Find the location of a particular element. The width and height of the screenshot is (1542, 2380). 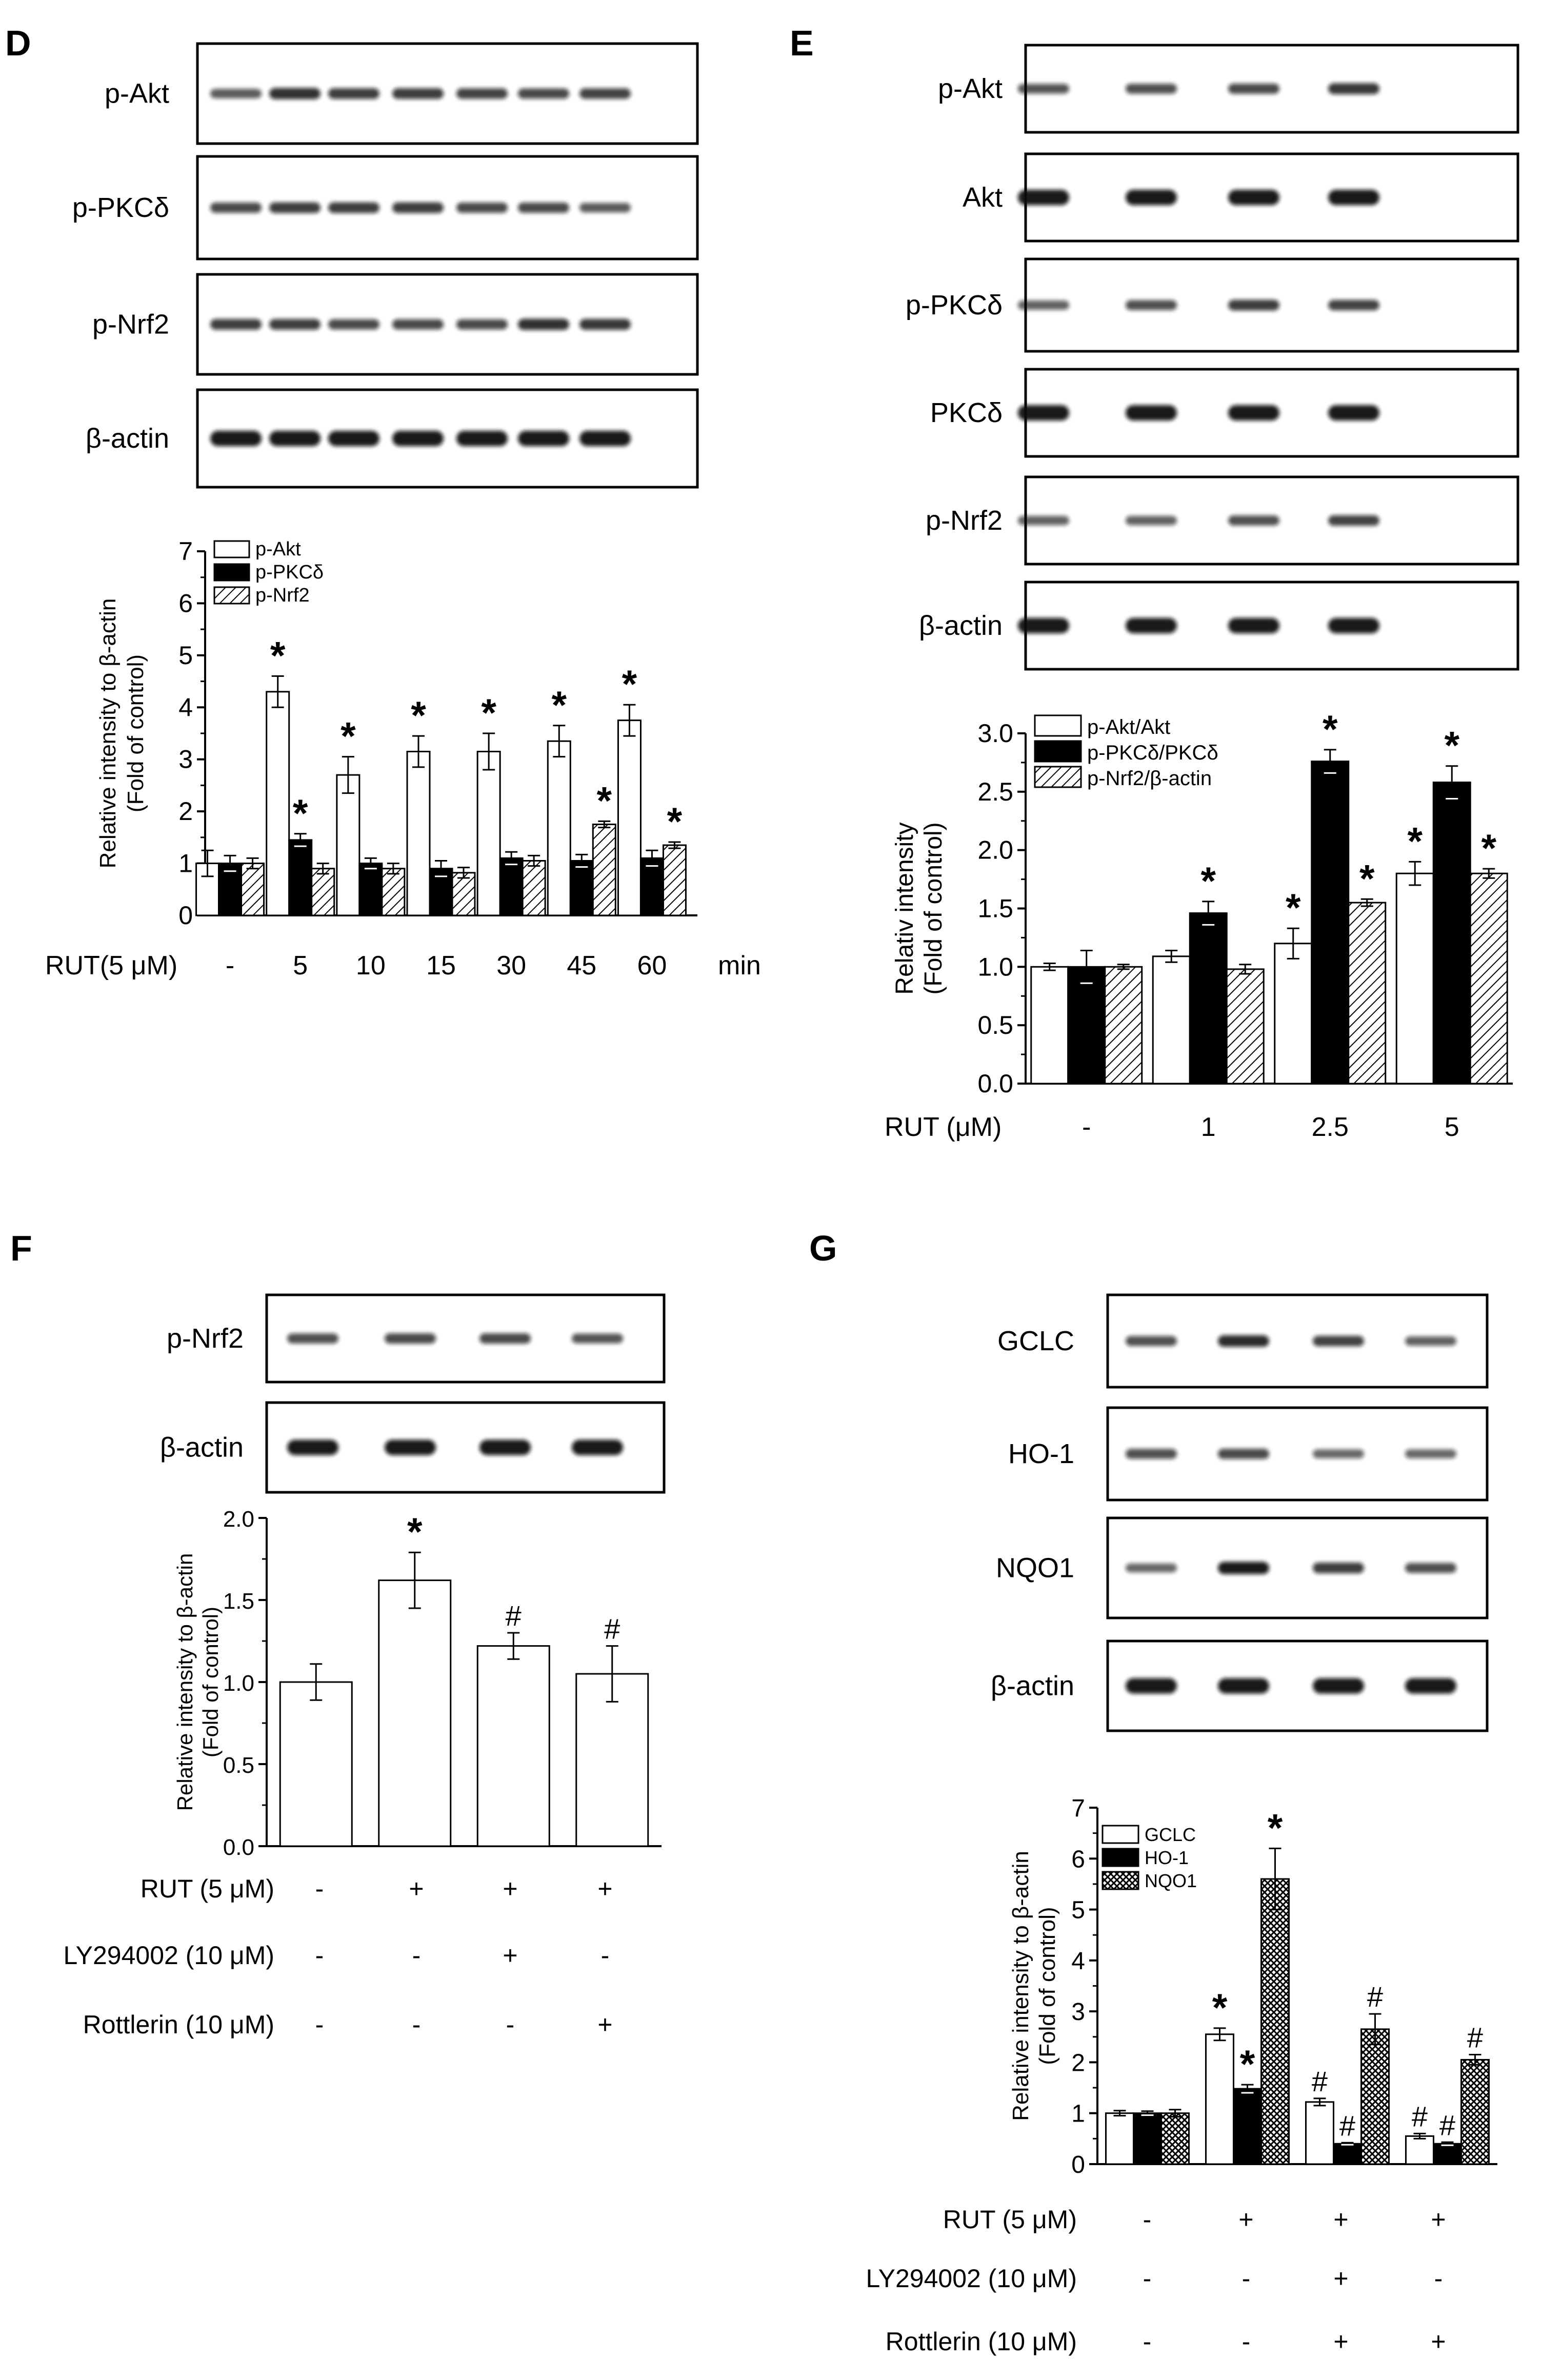

condition-label-f: Rottlerin (10 μM) is located at coordinates (178, 2024).